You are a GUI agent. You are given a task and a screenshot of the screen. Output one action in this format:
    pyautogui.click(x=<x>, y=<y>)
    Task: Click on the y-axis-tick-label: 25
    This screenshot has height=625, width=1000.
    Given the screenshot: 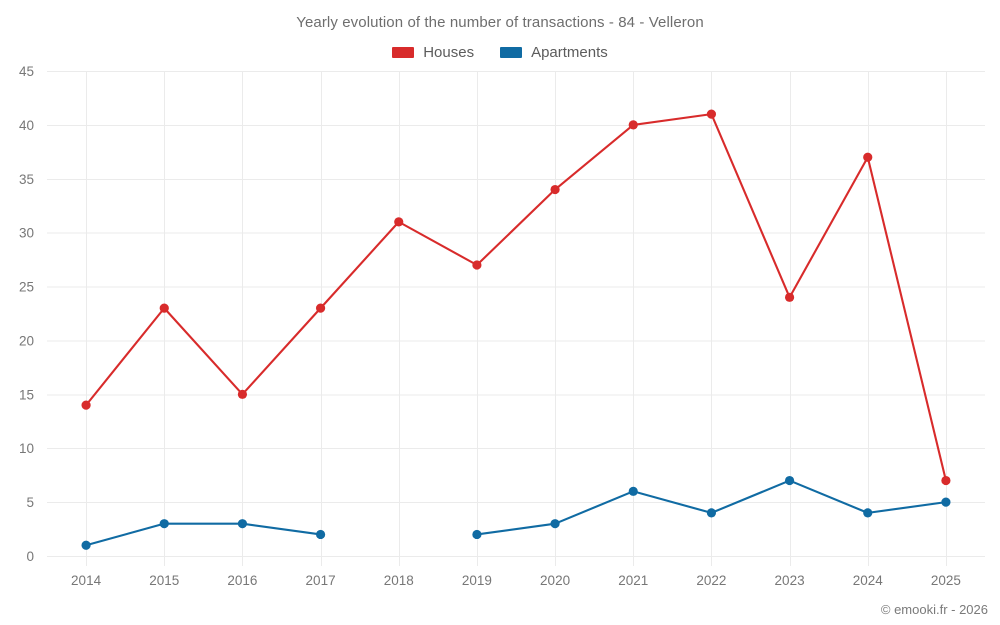 What is the action you would take?
    pyautogui.click(x=26, y=287)
    